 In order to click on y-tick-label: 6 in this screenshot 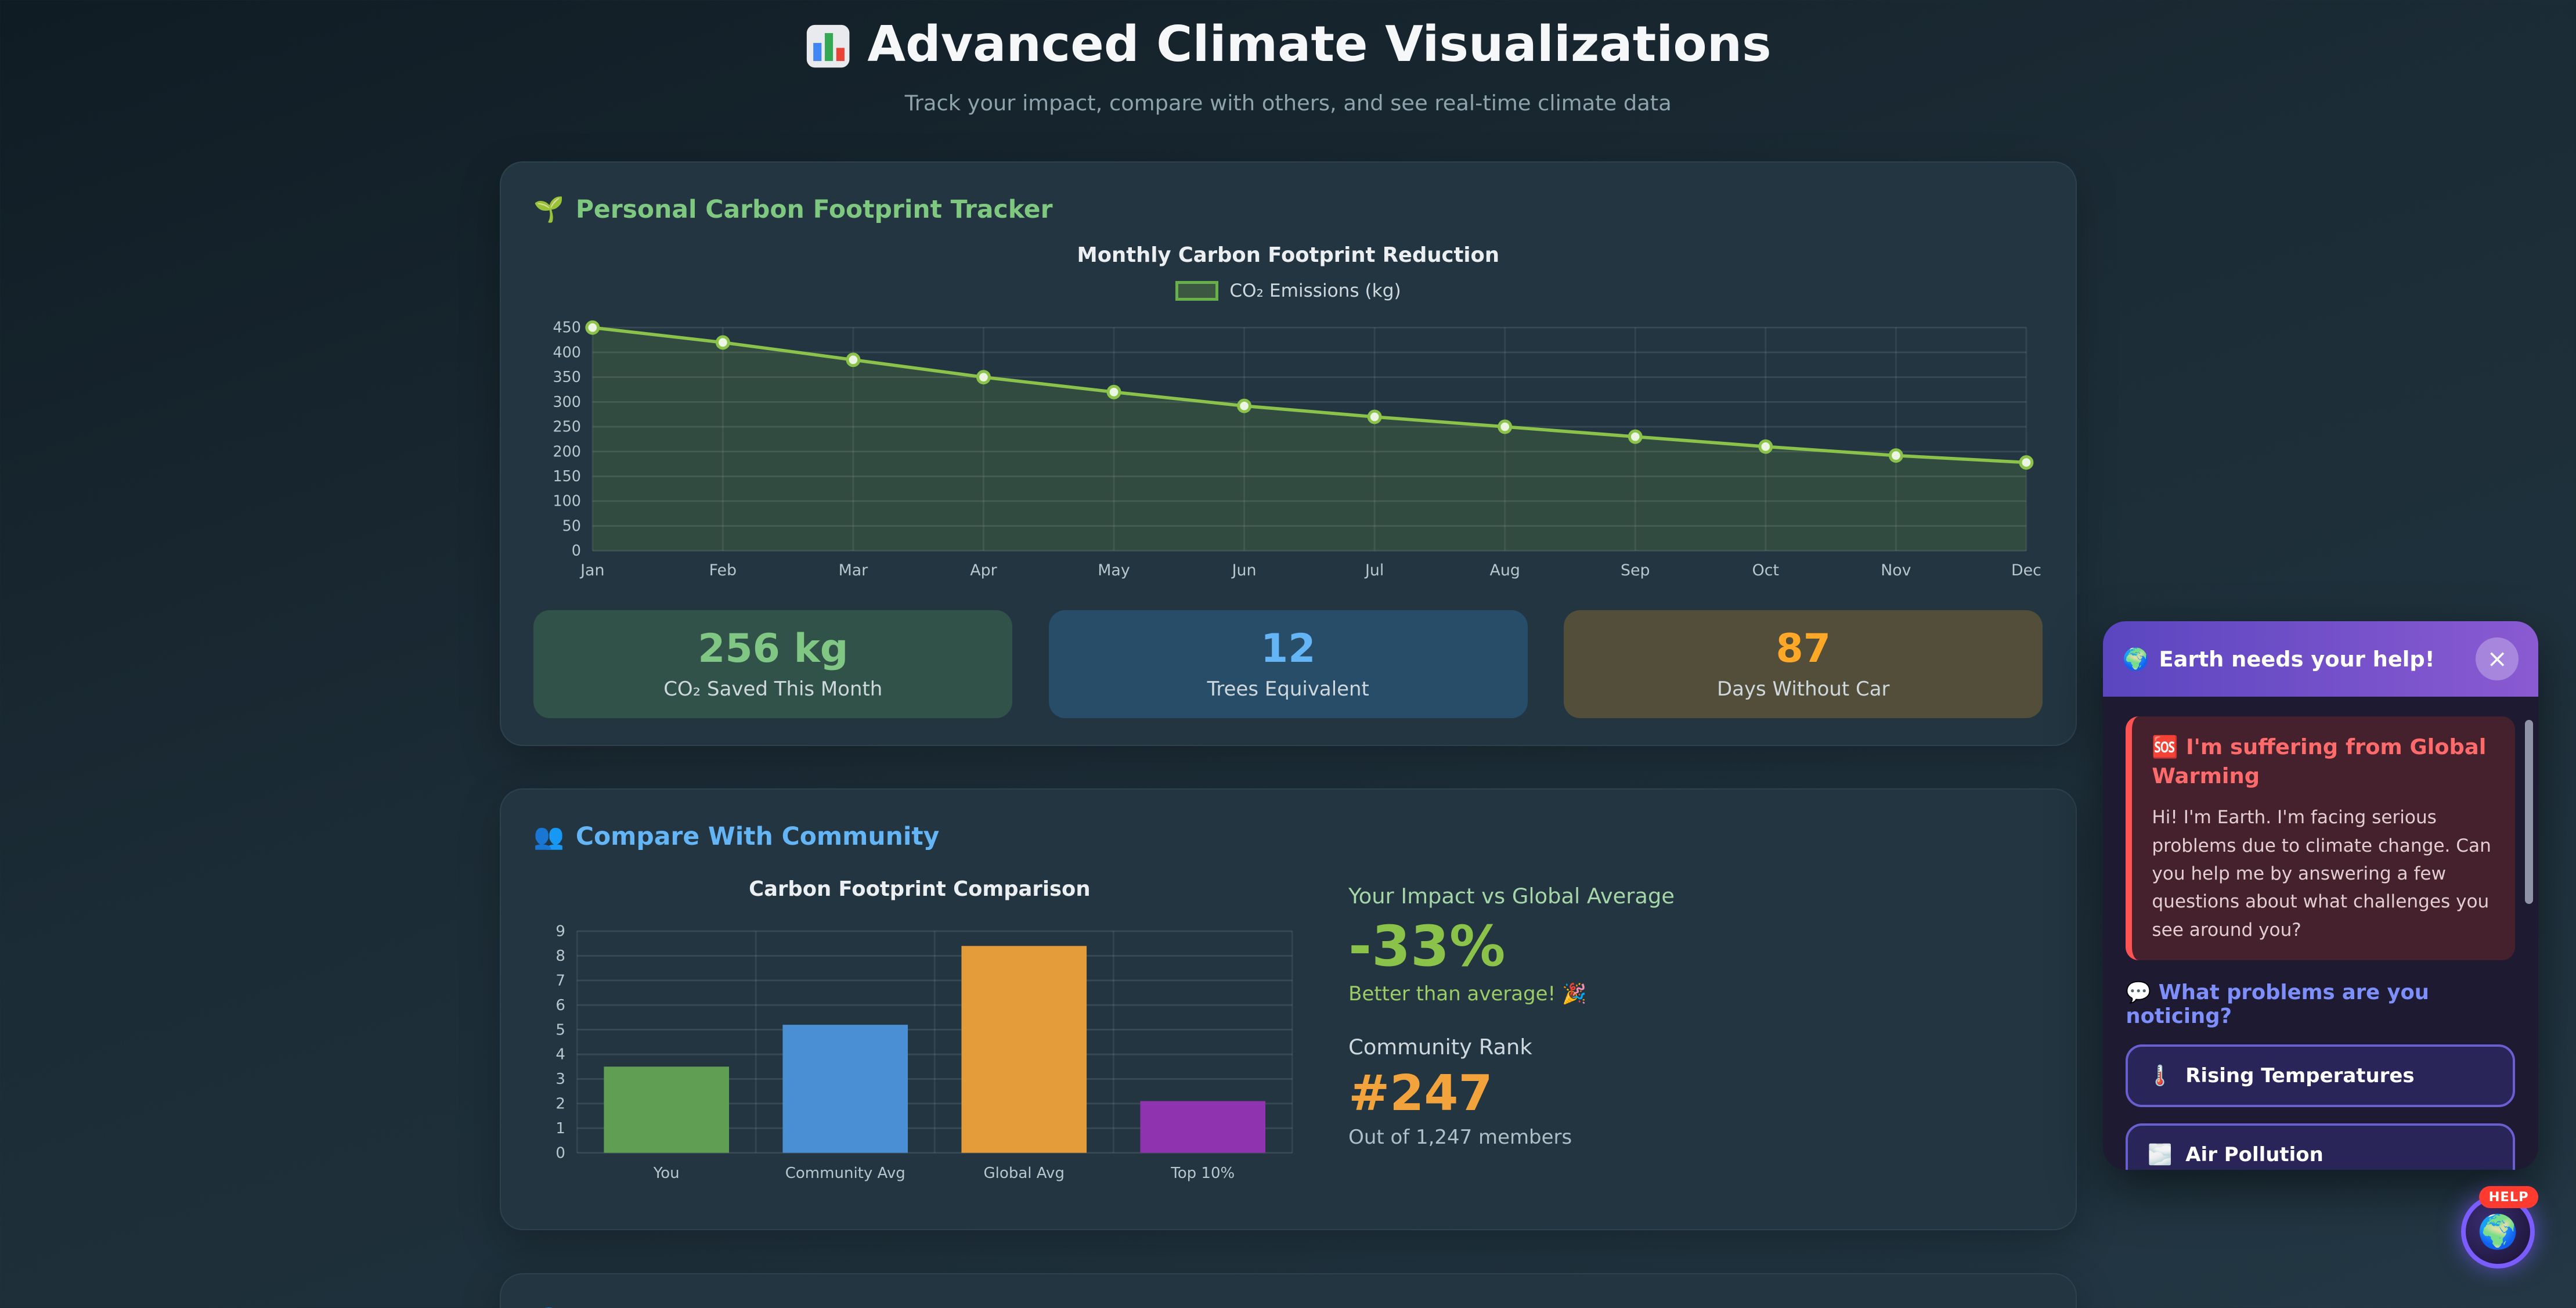, I will do `click(561, 1006)`.